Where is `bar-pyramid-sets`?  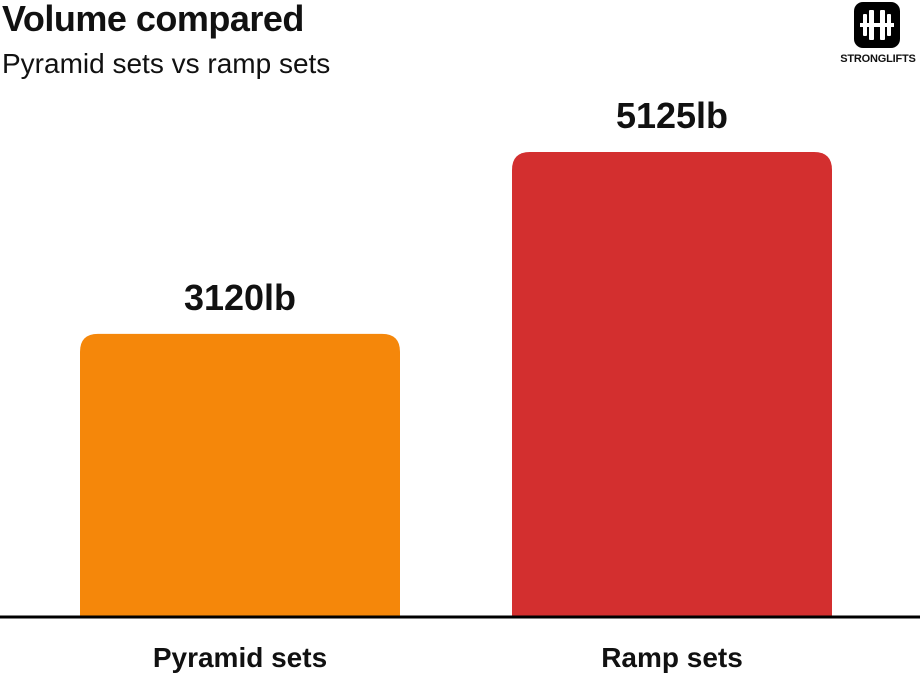
bar-pyramid-sets is located at coordinates (240, 475).